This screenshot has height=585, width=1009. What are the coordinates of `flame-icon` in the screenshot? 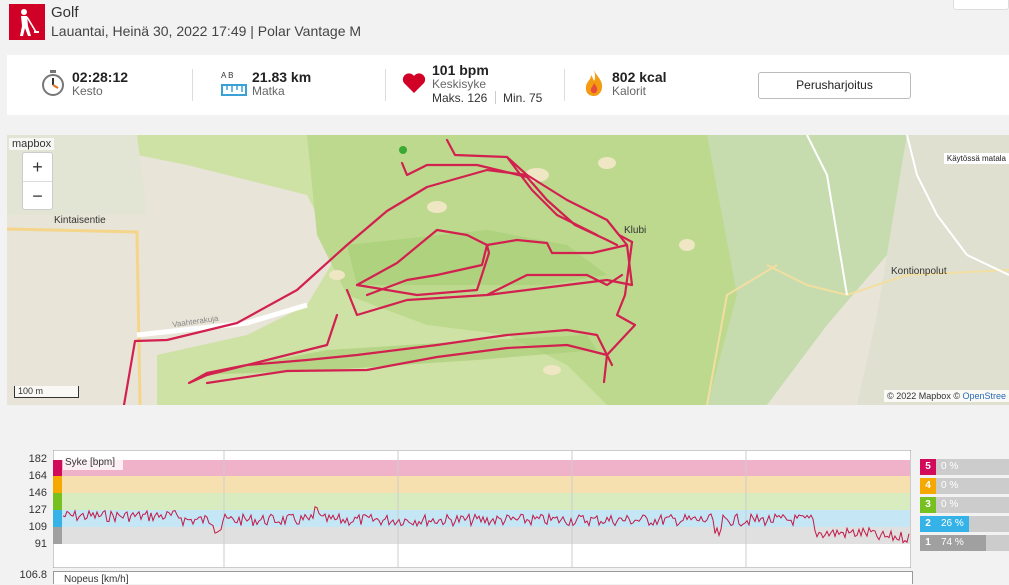 It's located at (594, 83).